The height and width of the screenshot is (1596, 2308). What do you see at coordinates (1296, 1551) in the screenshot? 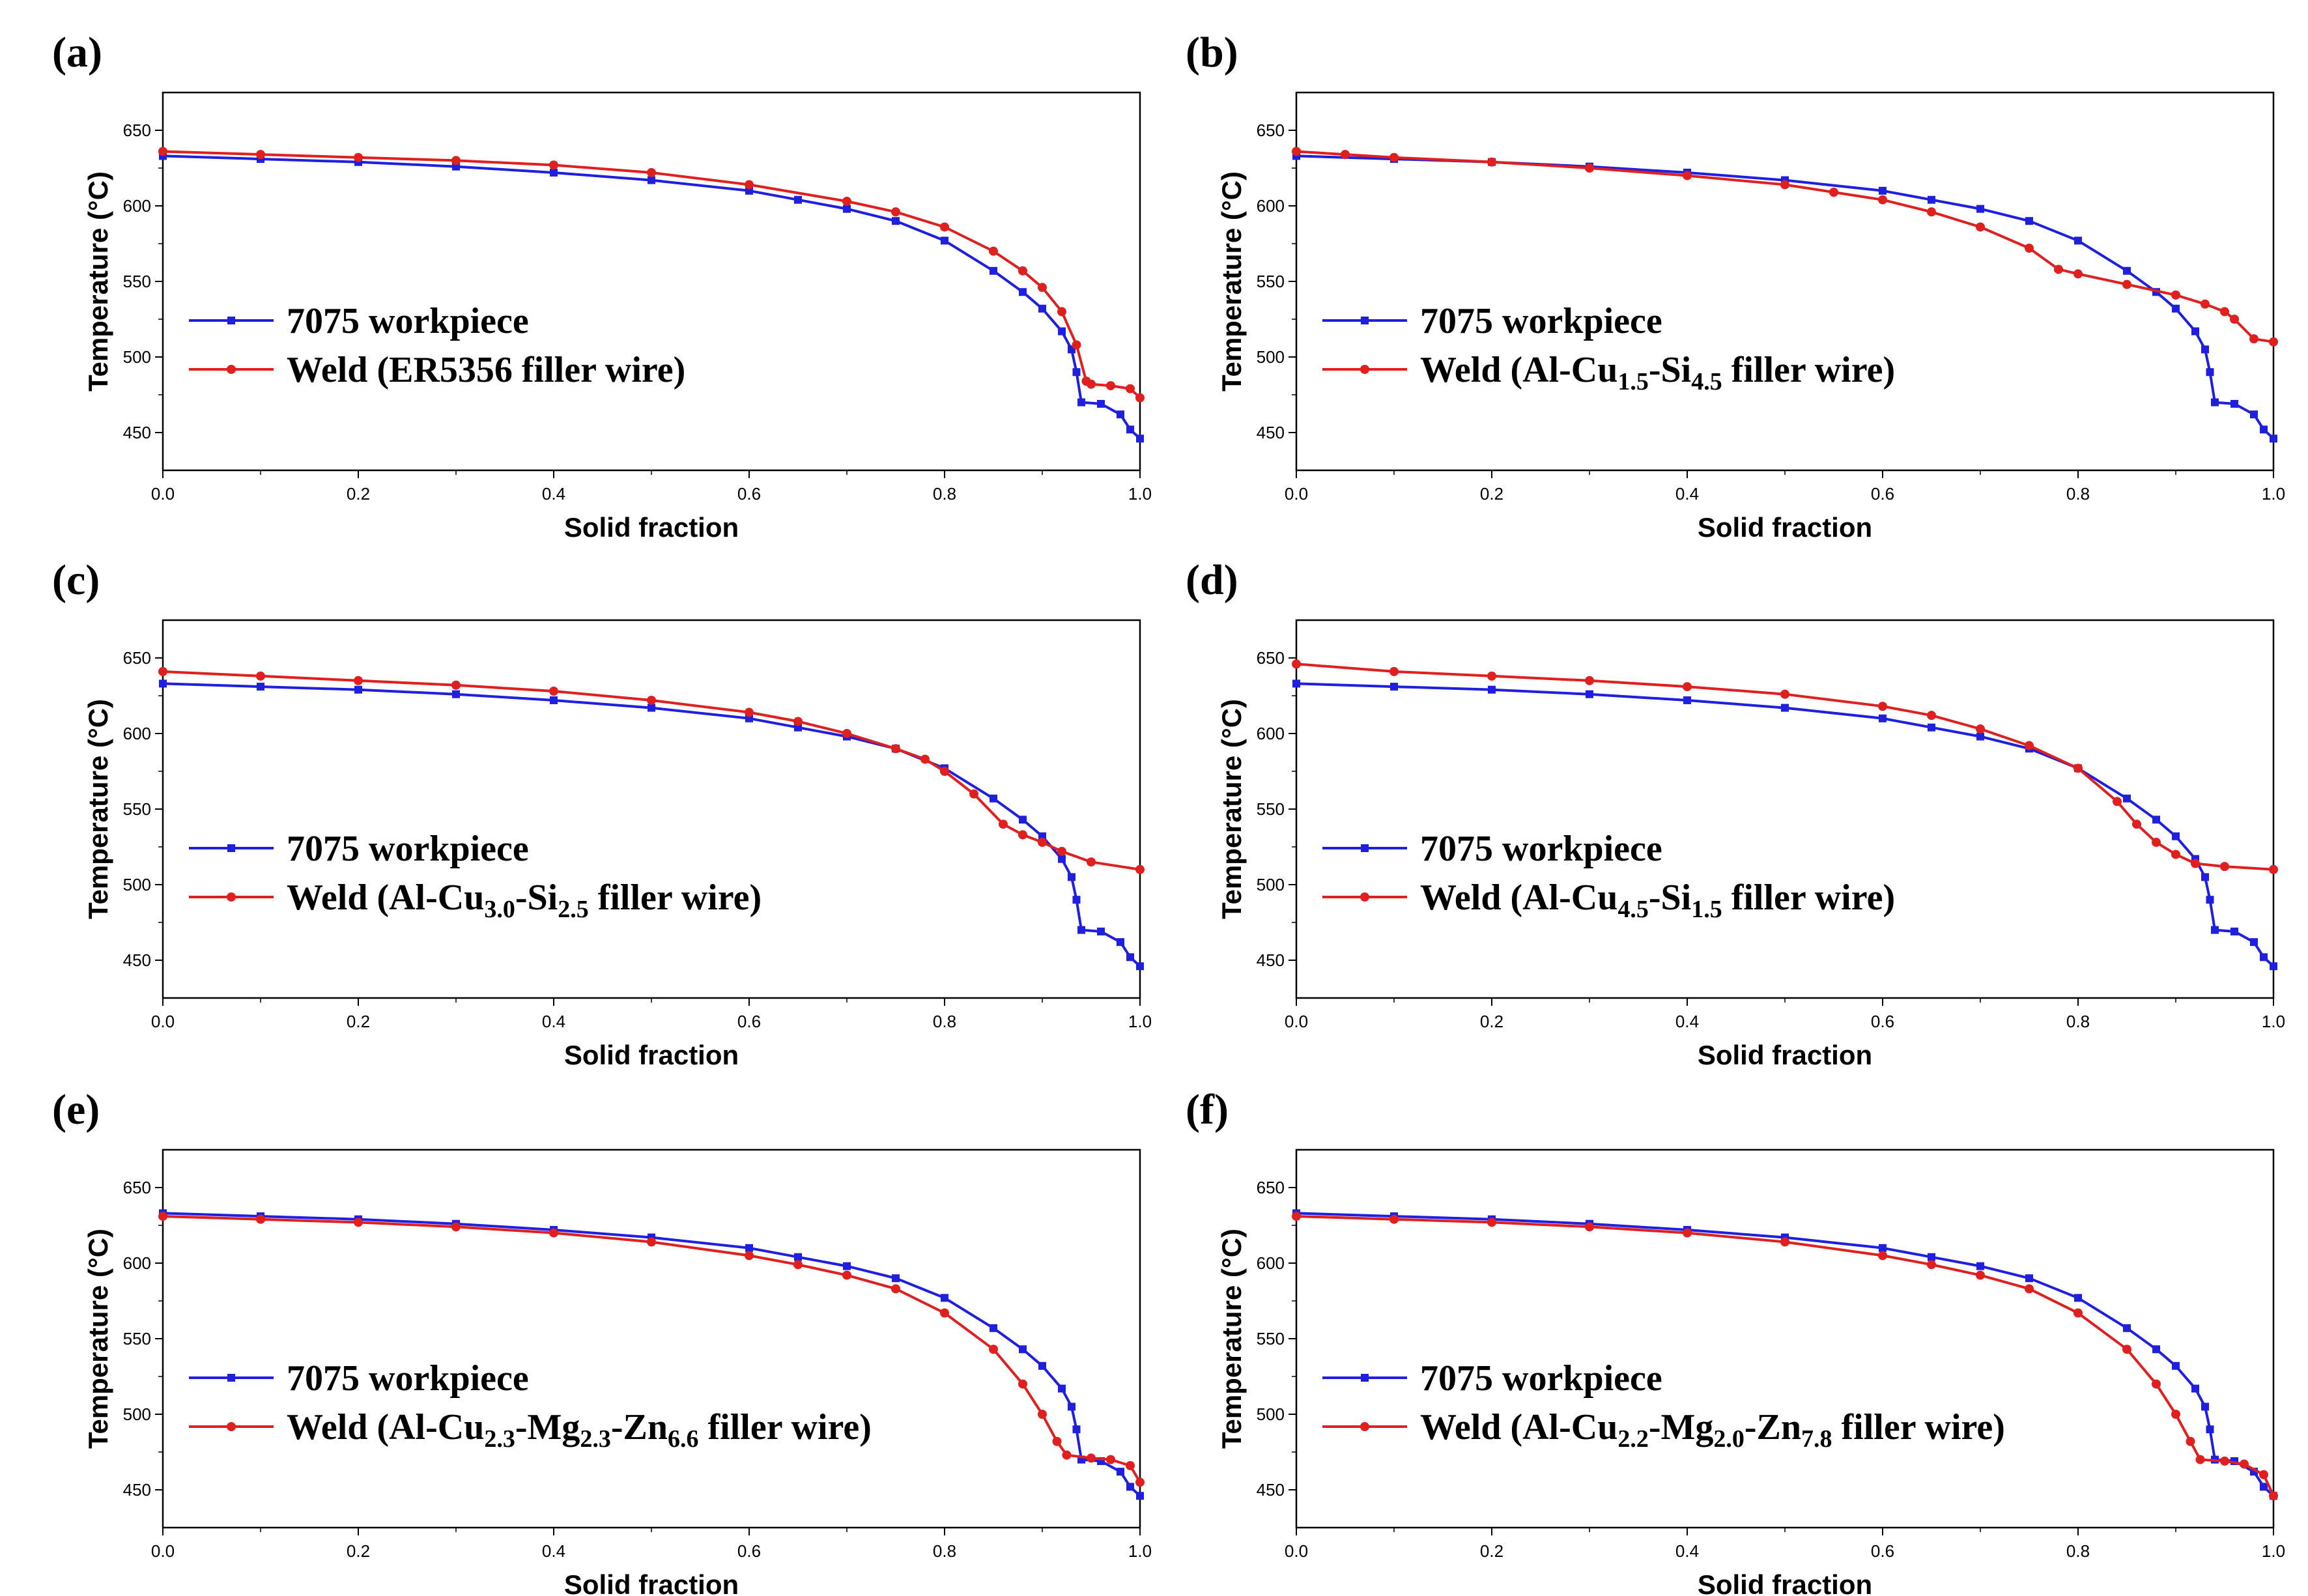
I see `x-tick-label: 0.0` at bounding box center [1296, 1551].